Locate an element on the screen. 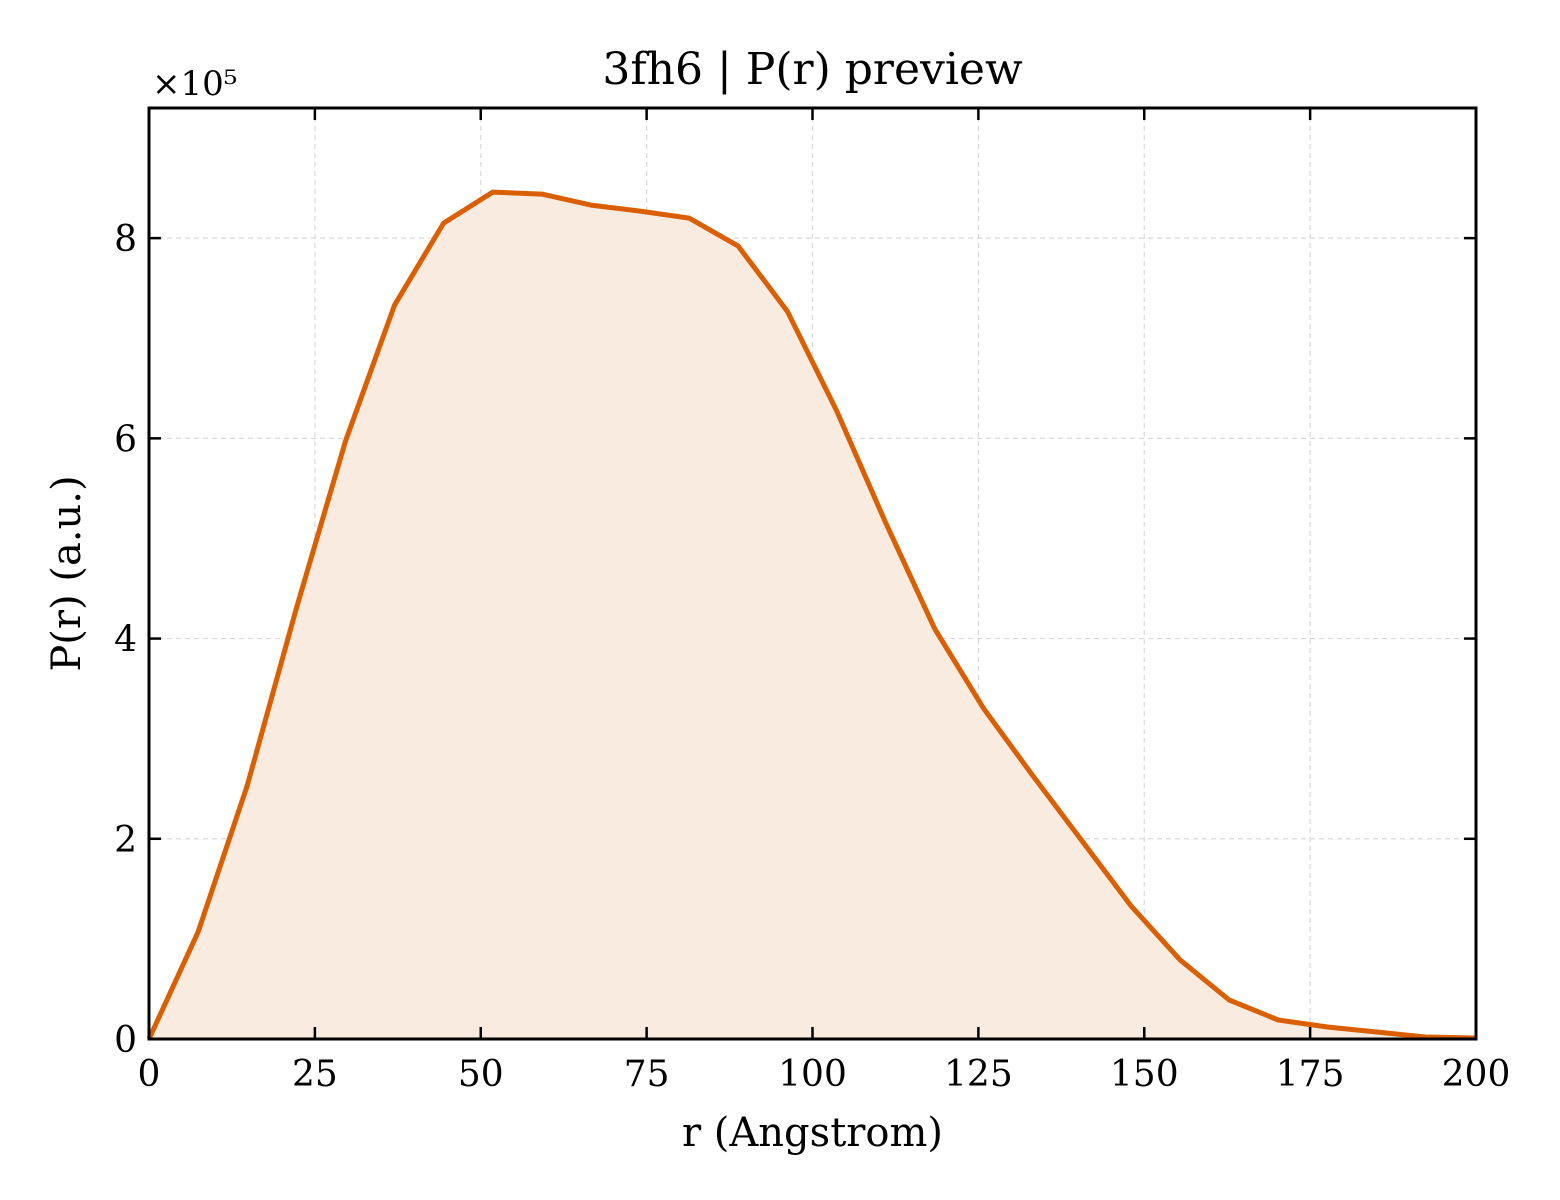 The image size is (1560, 1200). x-axis-label: r (Angstrom) is located at coordinates (812, 1133).